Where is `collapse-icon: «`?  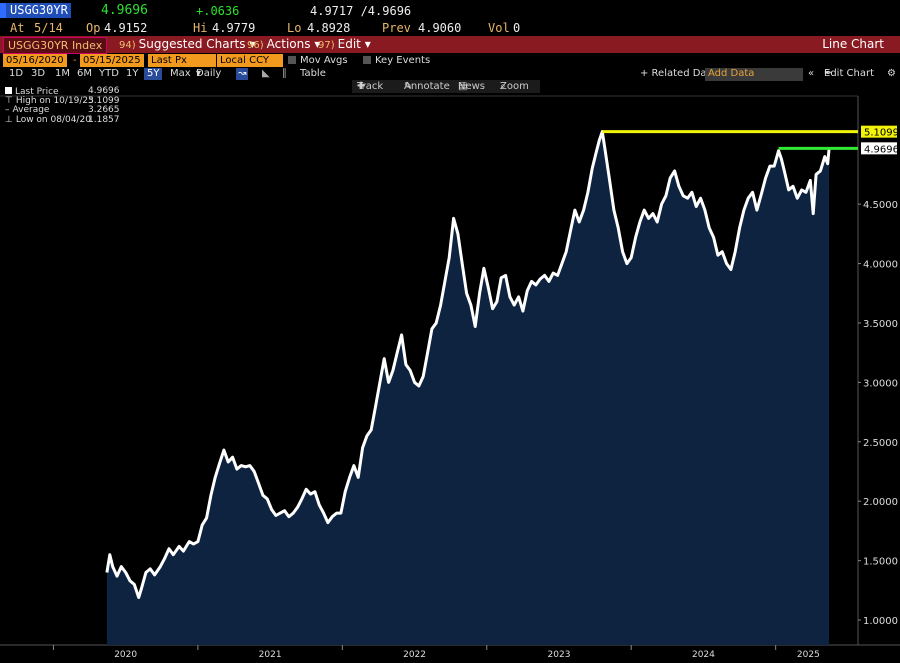 collapse-icon: « is located at coordinates (811, 73).